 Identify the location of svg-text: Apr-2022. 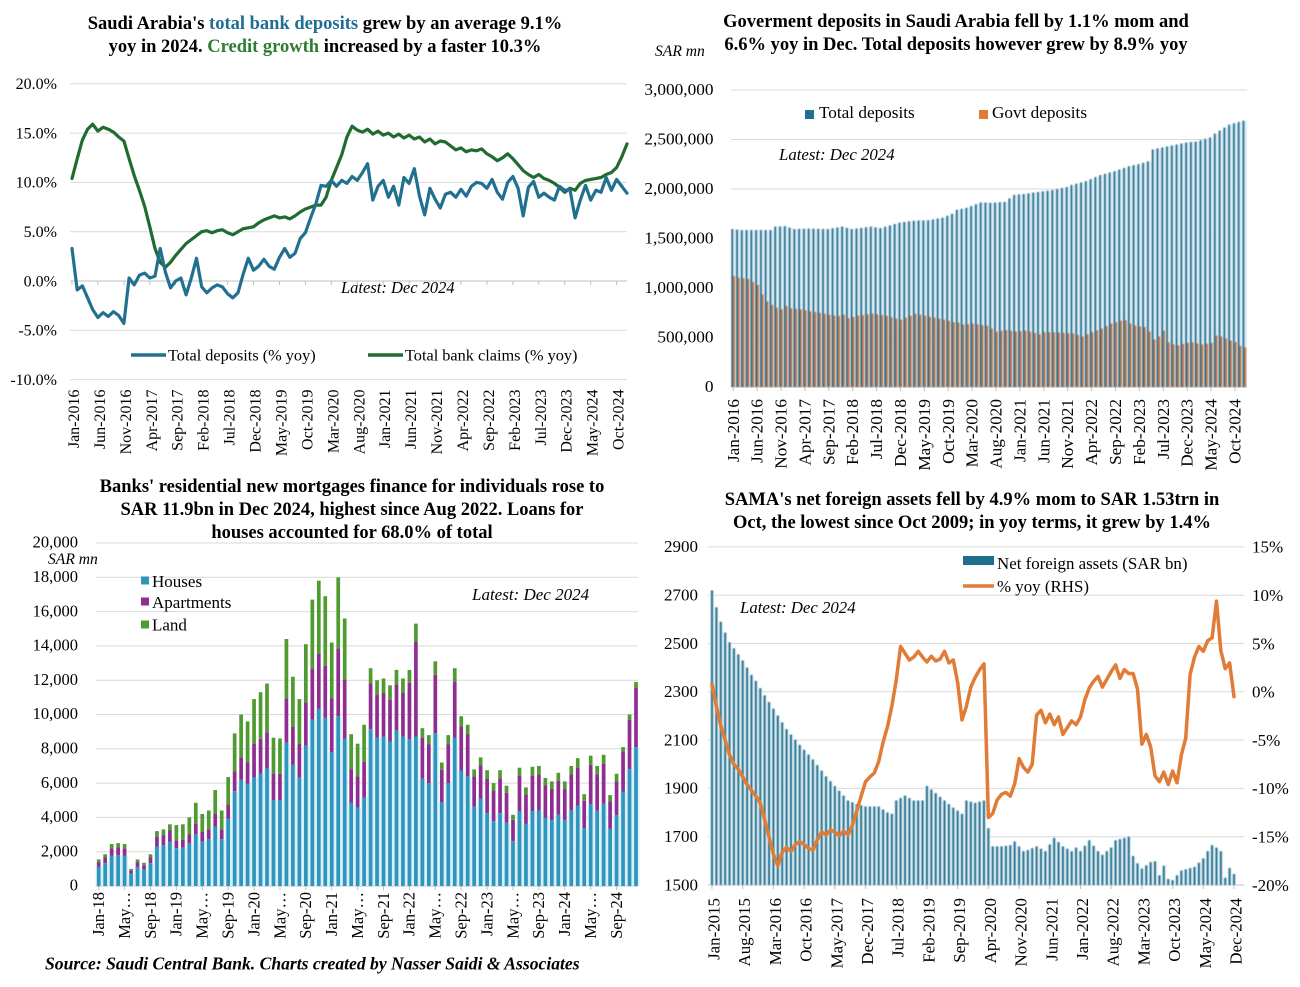
(463, 421).